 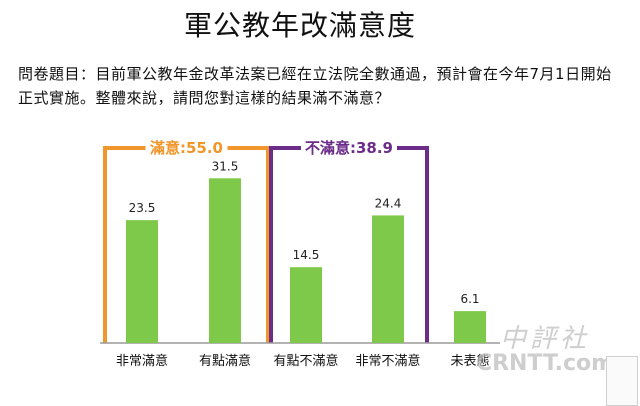 I want to click on value-label-4: 6.1, so click(x=469, y=299).